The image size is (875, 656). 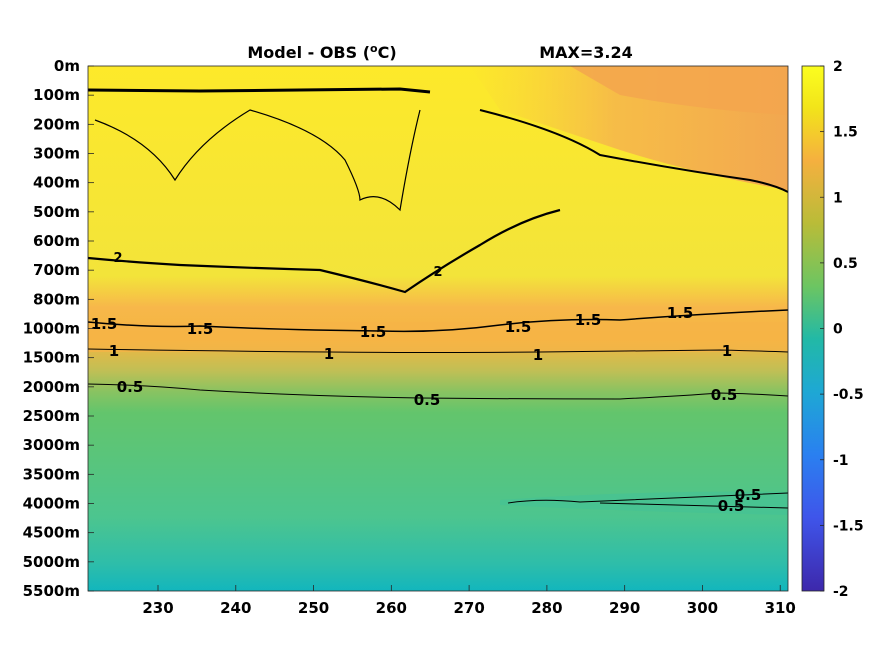 What do you see at coordinates (56, 124) in the screenshot?
I see `y-tick-label: 200m` at bounding box center [56, 124].